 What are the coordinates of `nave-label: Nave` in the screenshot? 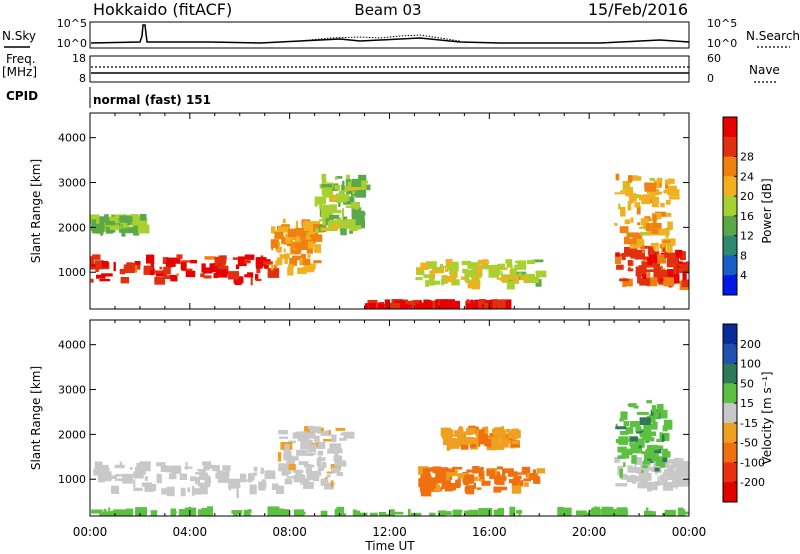 It's located at (764, 70).